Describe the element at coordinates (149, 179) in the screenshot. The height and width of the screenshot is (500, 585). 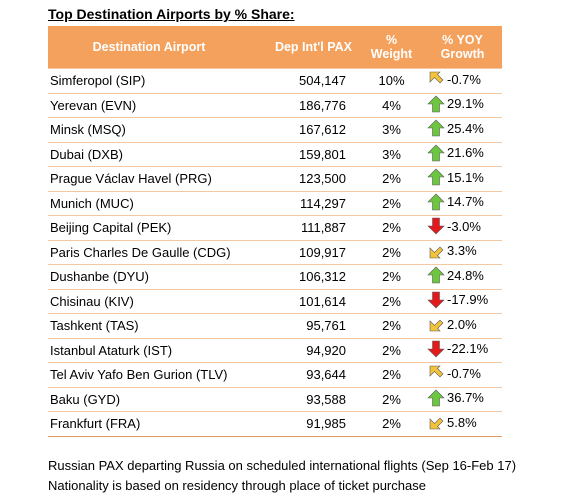
I see `cell-airport: Prague Václav Havel (PRG)` at that location.